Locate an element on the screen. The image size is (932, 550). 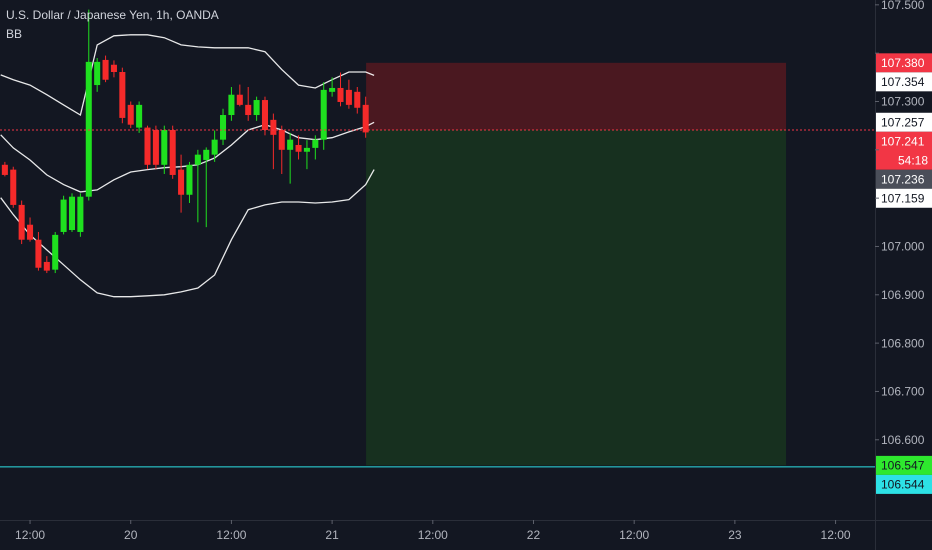
x-tick-label: 22 is located at coordinates (534, 535).